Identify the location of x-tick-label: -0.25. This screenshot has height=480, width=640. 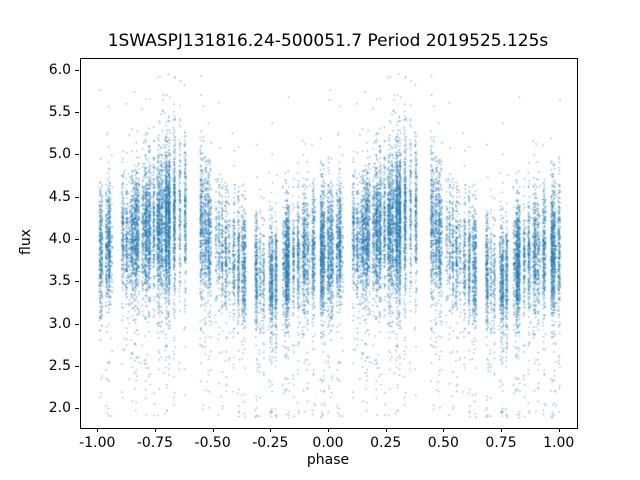
(270, 443).